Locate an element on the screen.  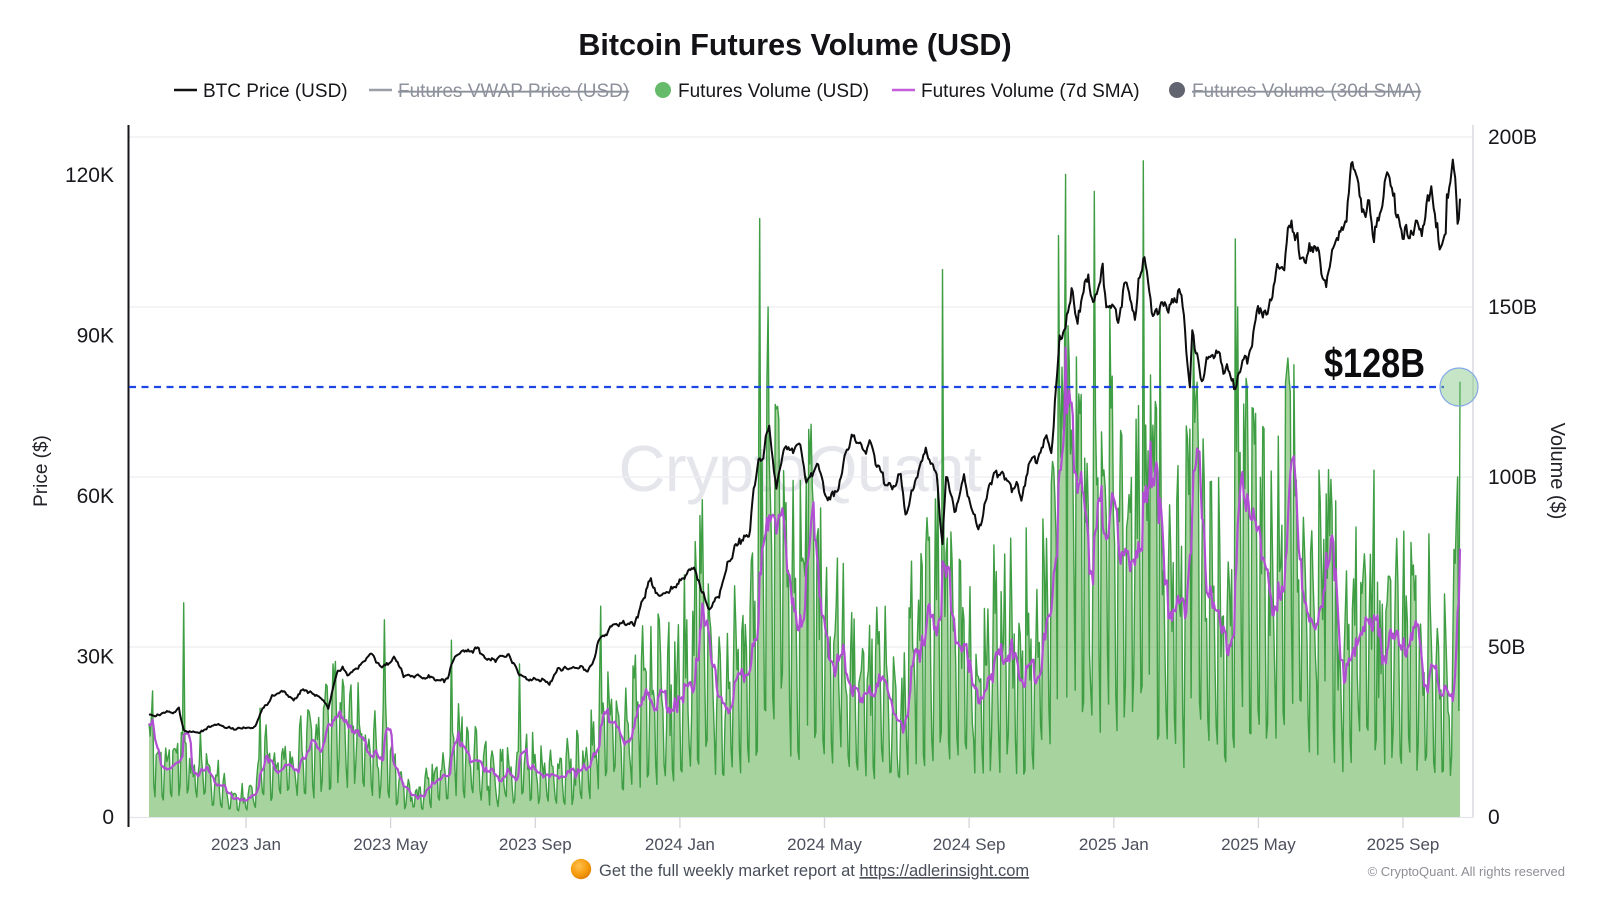
svg-text: 2024 May is located at coordinates (824, 844).